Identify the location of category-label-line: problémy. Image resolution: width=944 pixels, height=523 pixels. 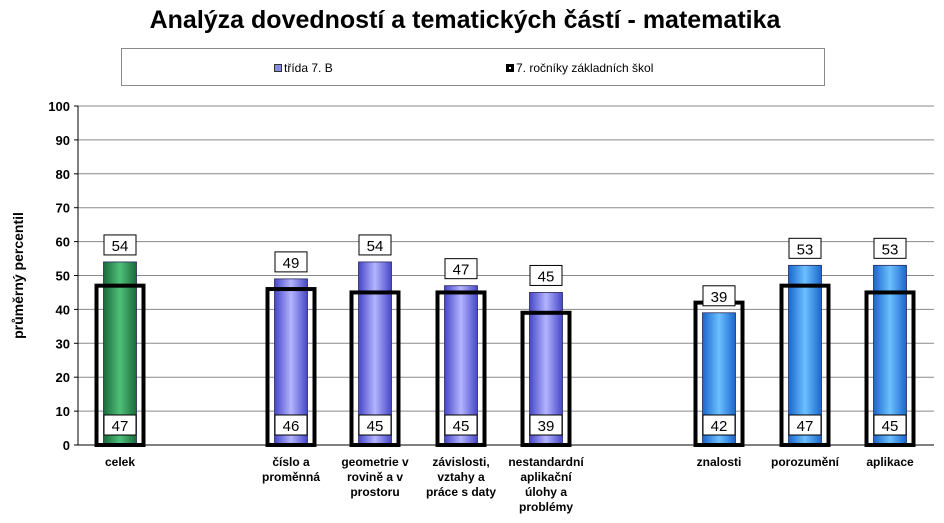
(546, 507).